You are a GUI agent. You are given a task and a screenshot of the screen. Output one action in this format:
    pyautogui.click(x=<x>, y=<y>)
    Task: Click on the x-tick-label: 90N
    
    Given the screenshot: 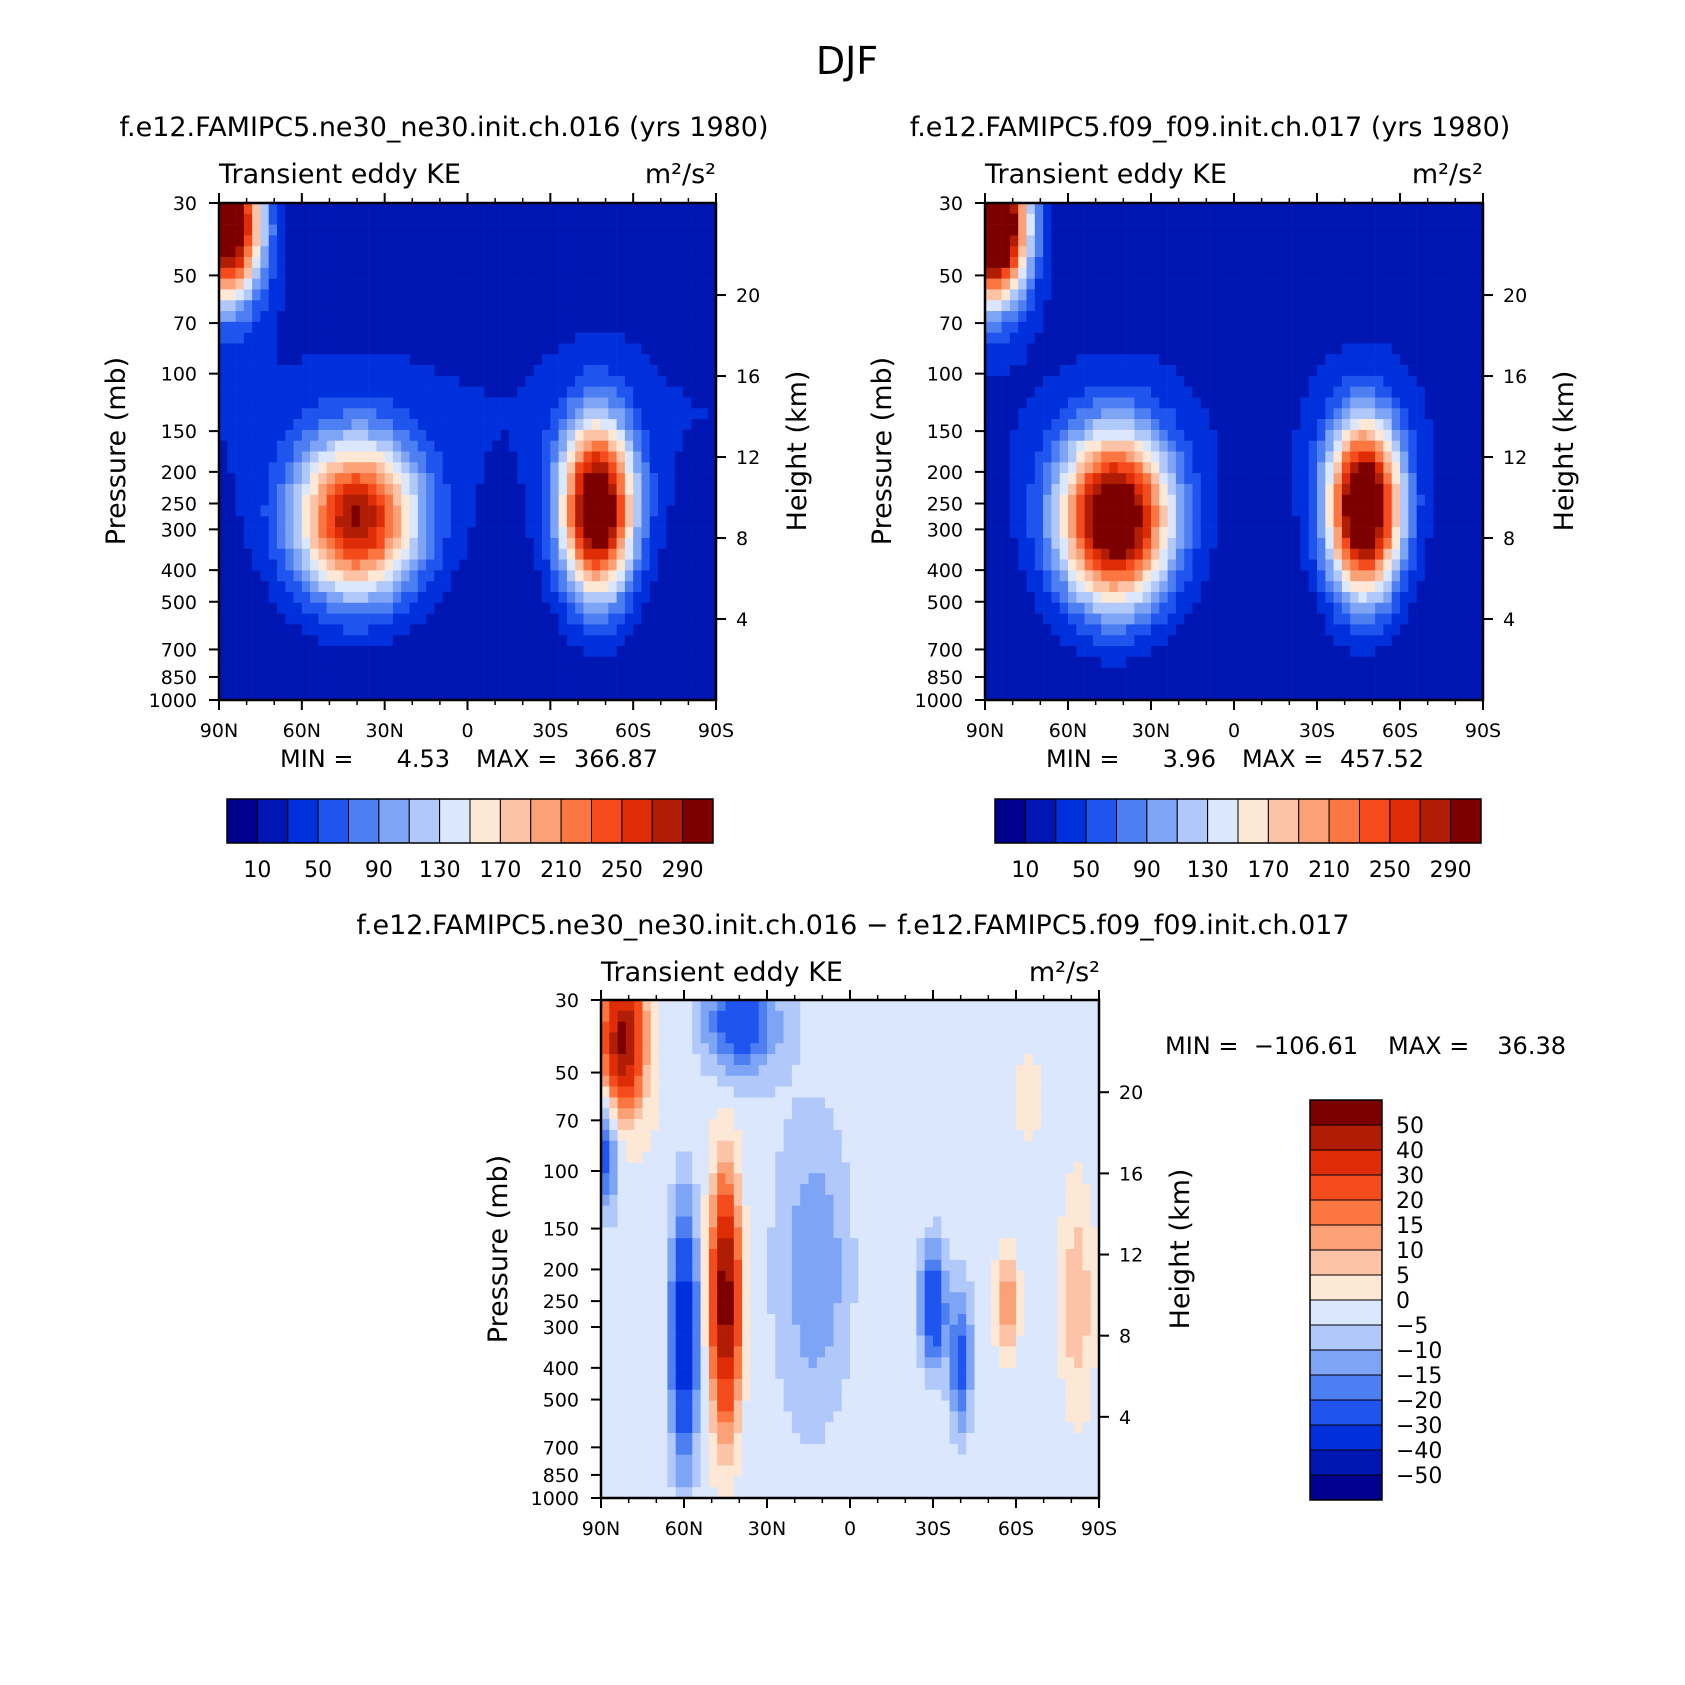 What is the action you would take?
    pyautogui.click(x=219, y=731)
    